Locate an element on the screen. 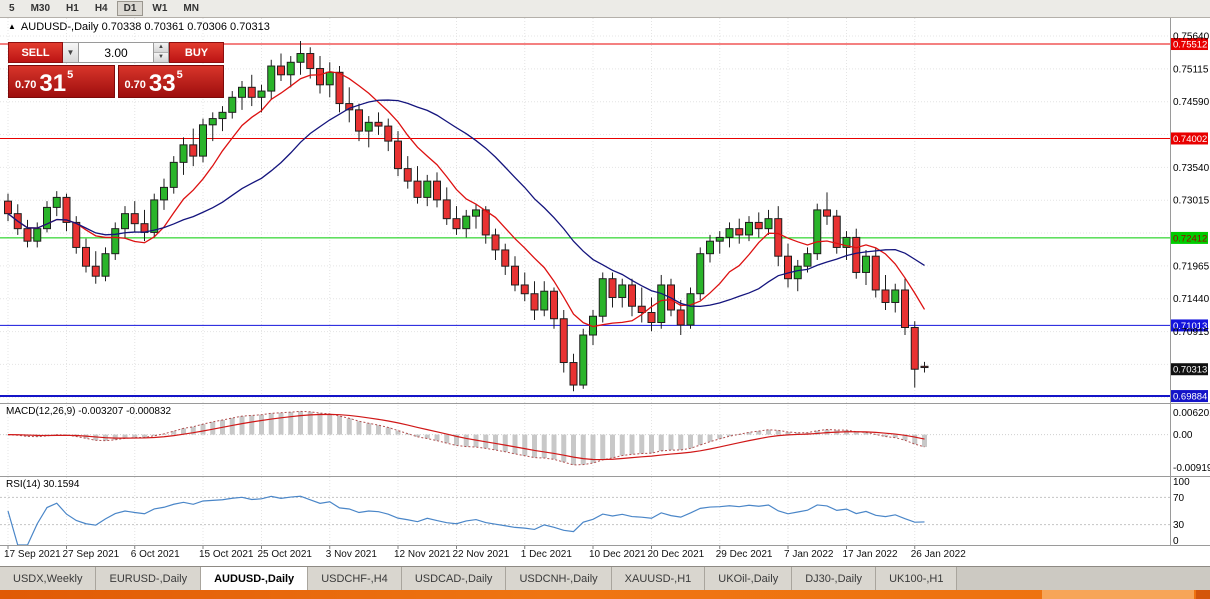 The image size is (1210, 599). sell-button: SELL is located at coordinates (35, 52).